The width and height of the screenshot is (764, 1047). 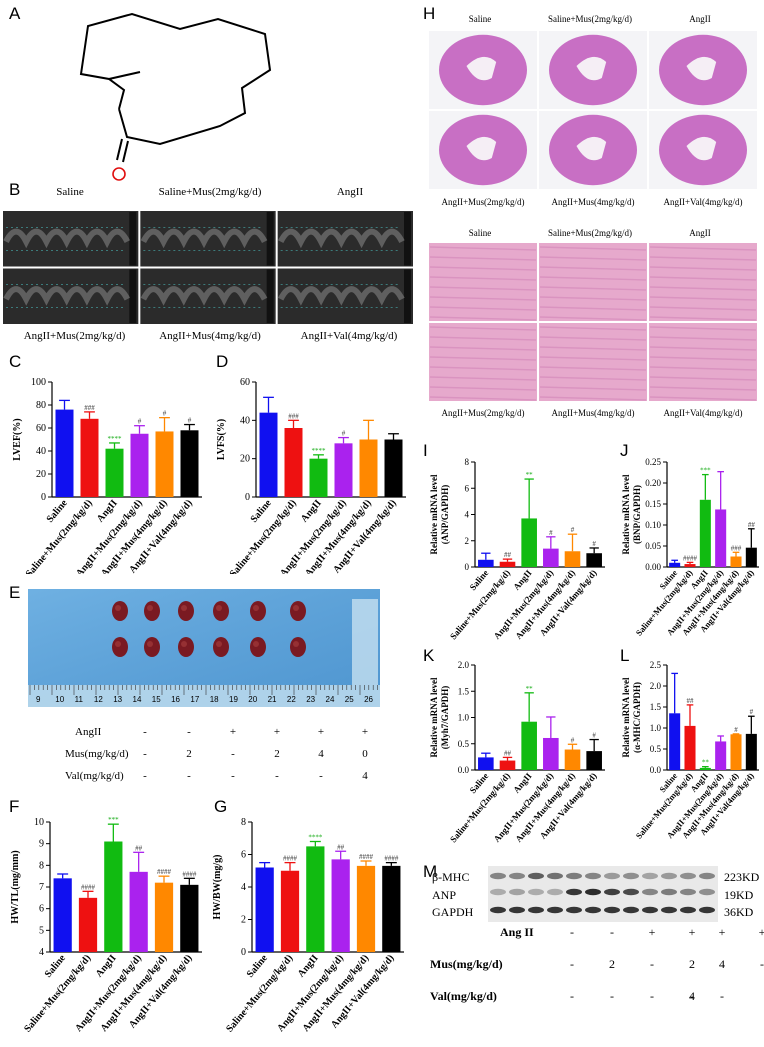 I want to click on y-tick-label: 60, so click(x=245, y=382).